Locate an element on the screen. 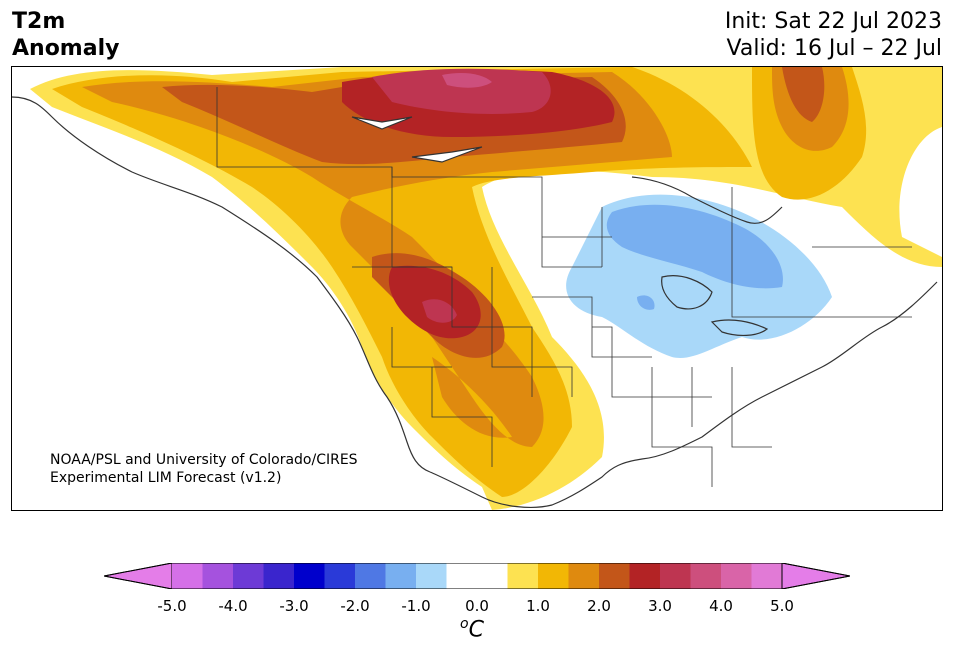  map-title: T2m Anomaly is located at coordinates (65, 35).